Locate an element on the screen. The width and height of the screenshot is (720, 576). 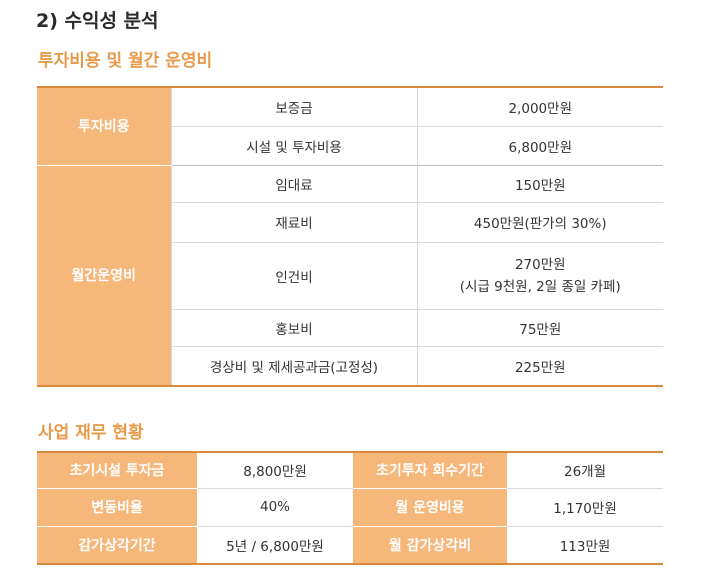
category-monthly-operating: 월간운영비 is located at coordinates (104, 275).